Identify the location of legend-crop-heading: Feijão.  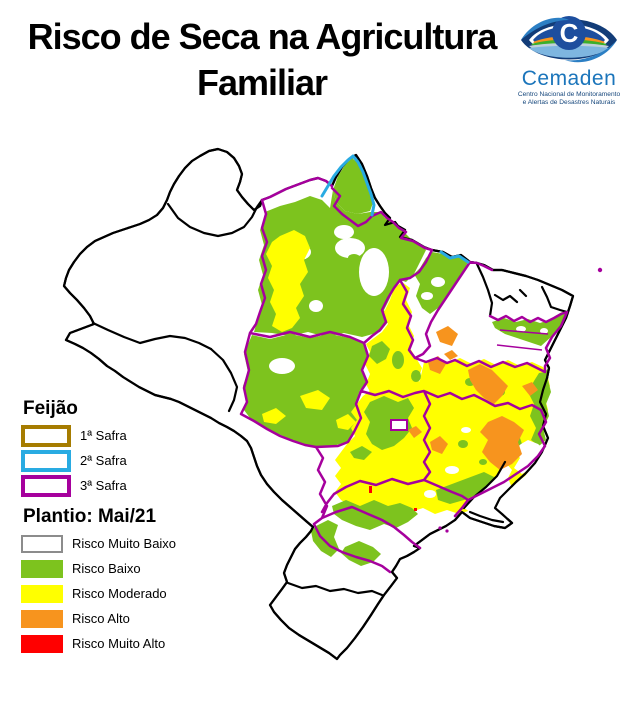
(50, 408).